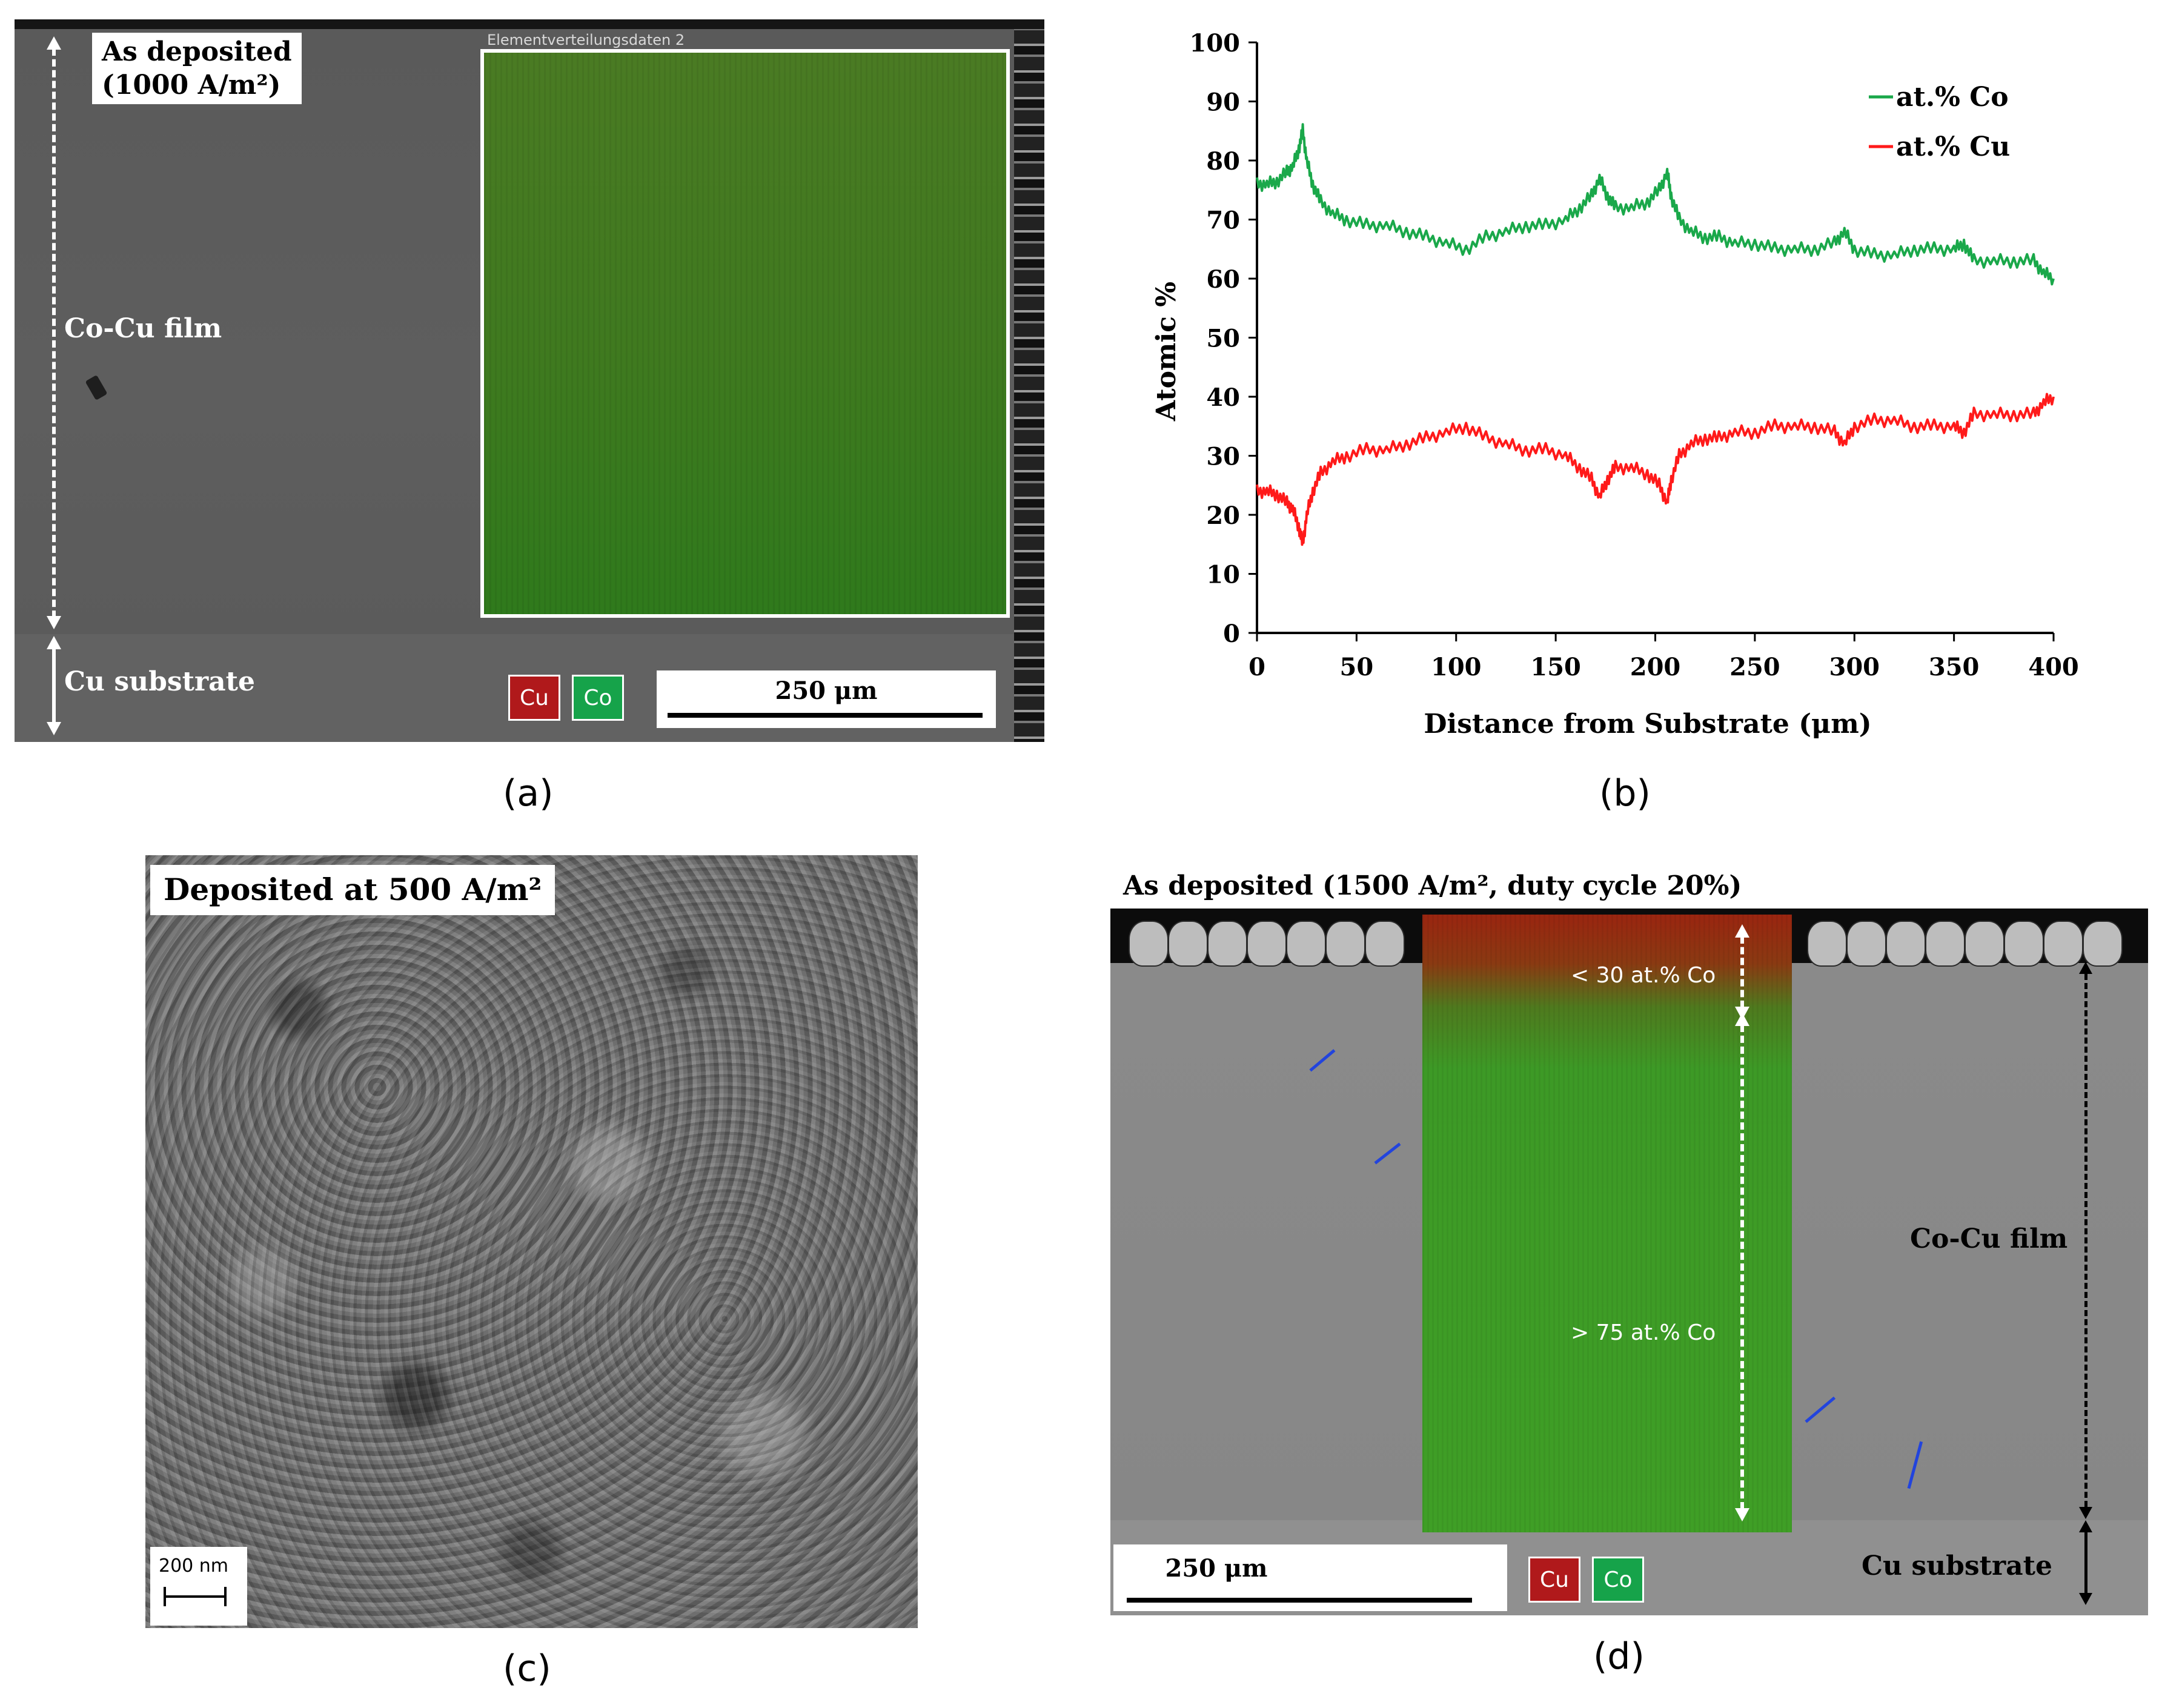  What do you see at coordinates (1555, 667) in the screenshot?
I see `x-tick-label: 150` at bounding box center [1555, 667].